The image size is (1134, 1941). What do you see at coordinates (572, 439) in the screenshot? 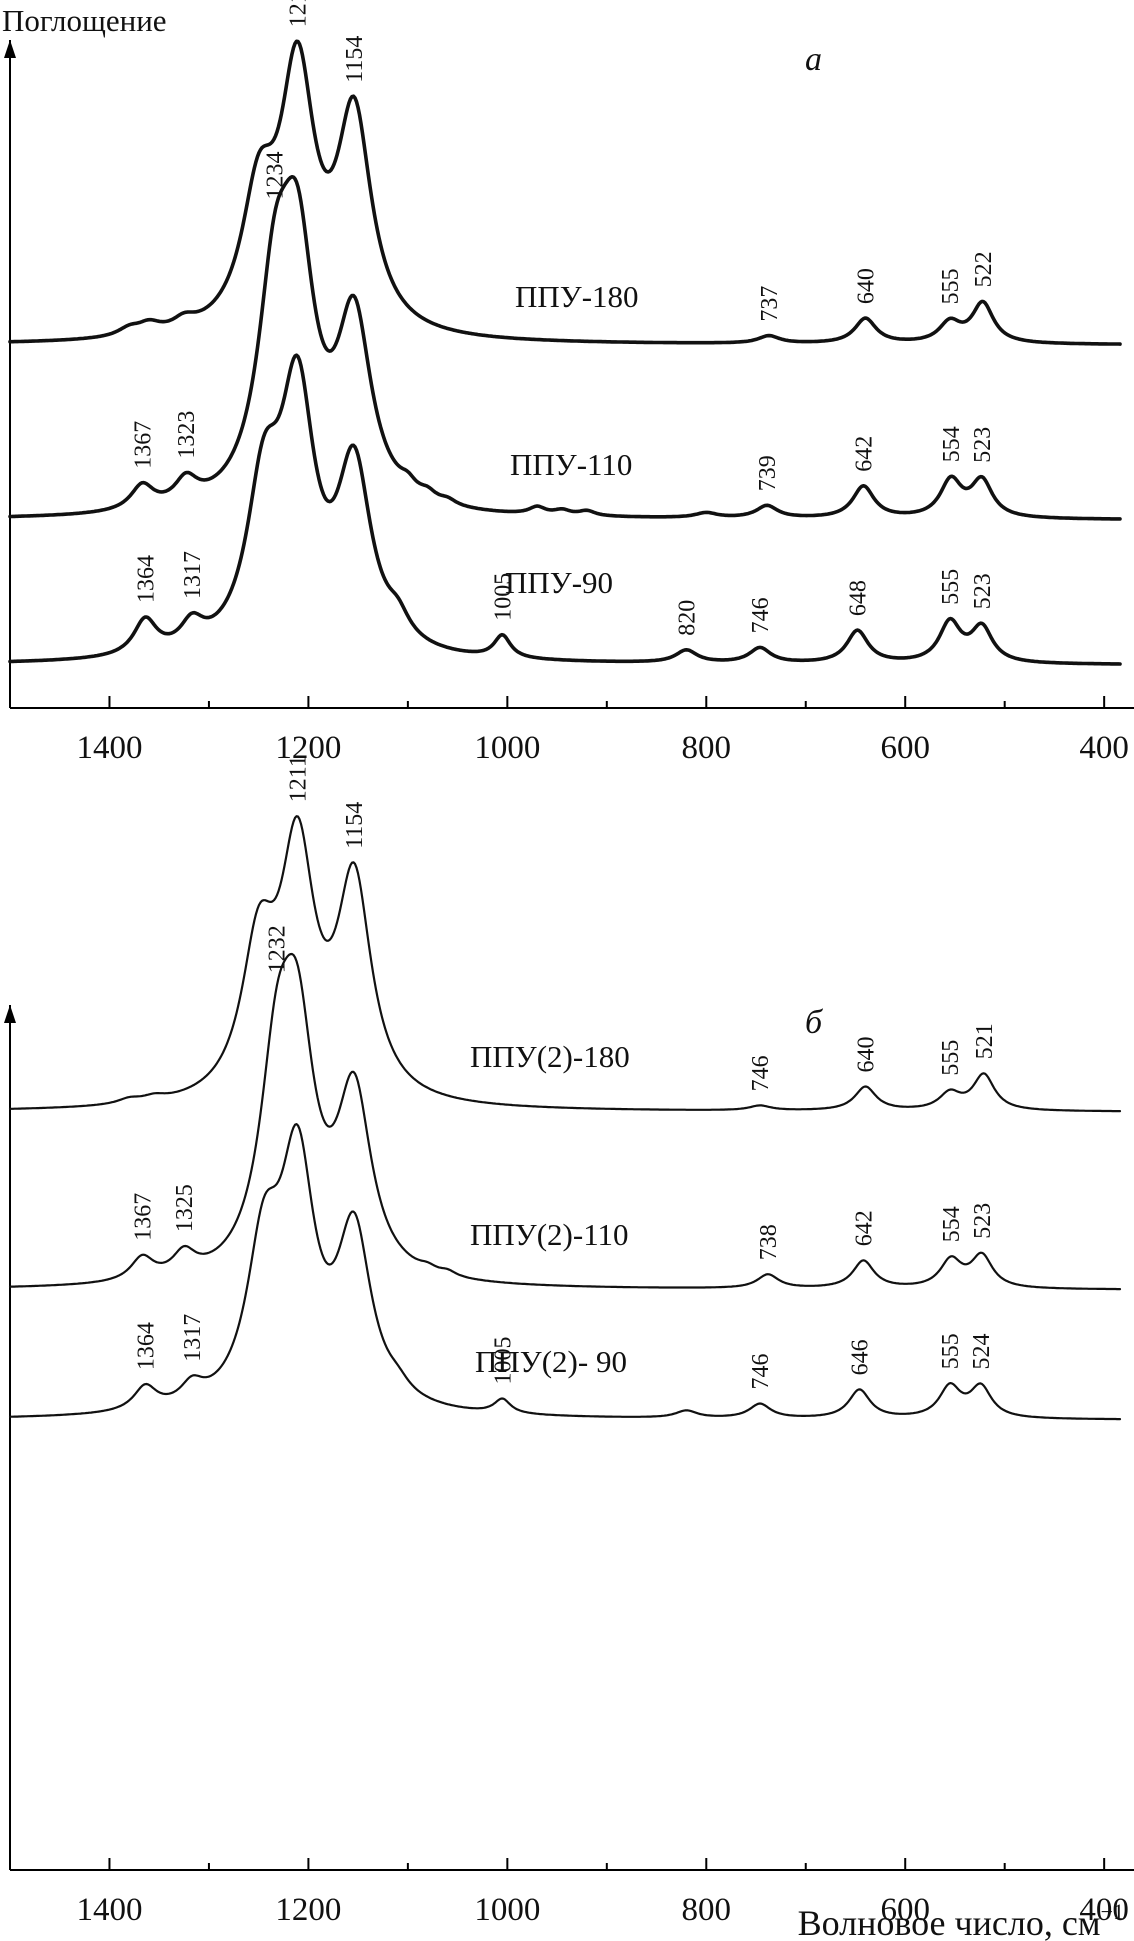
I see `panel-a-series-names: ППУ-180 ППУ-110 ППУ-90` at bounding box center [572, 439].